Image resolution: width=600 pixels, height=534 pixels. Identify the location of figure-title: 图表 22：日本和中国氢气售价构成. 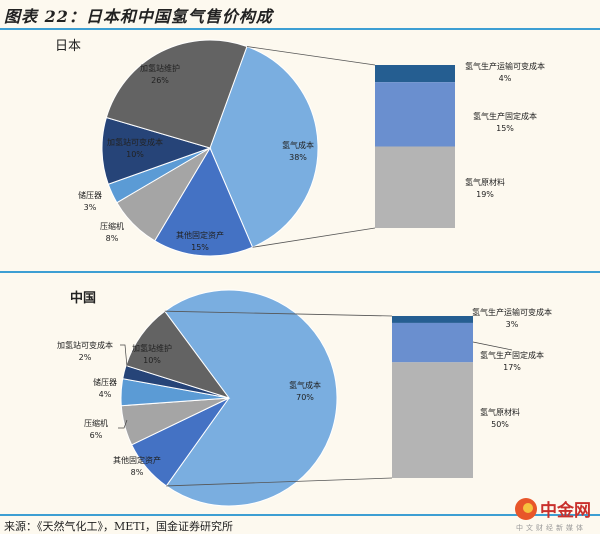
(138, 16).